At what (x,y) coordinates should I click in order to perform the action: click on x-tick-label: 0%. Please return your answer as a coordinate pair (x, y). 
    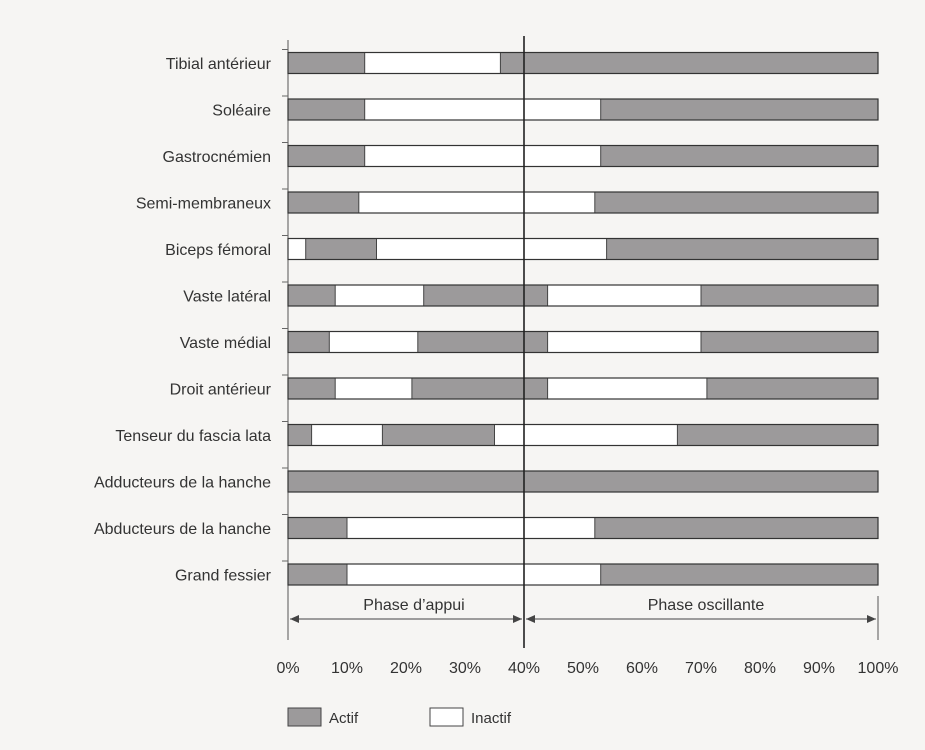
    Looking at the image, I should click on (287, 668).